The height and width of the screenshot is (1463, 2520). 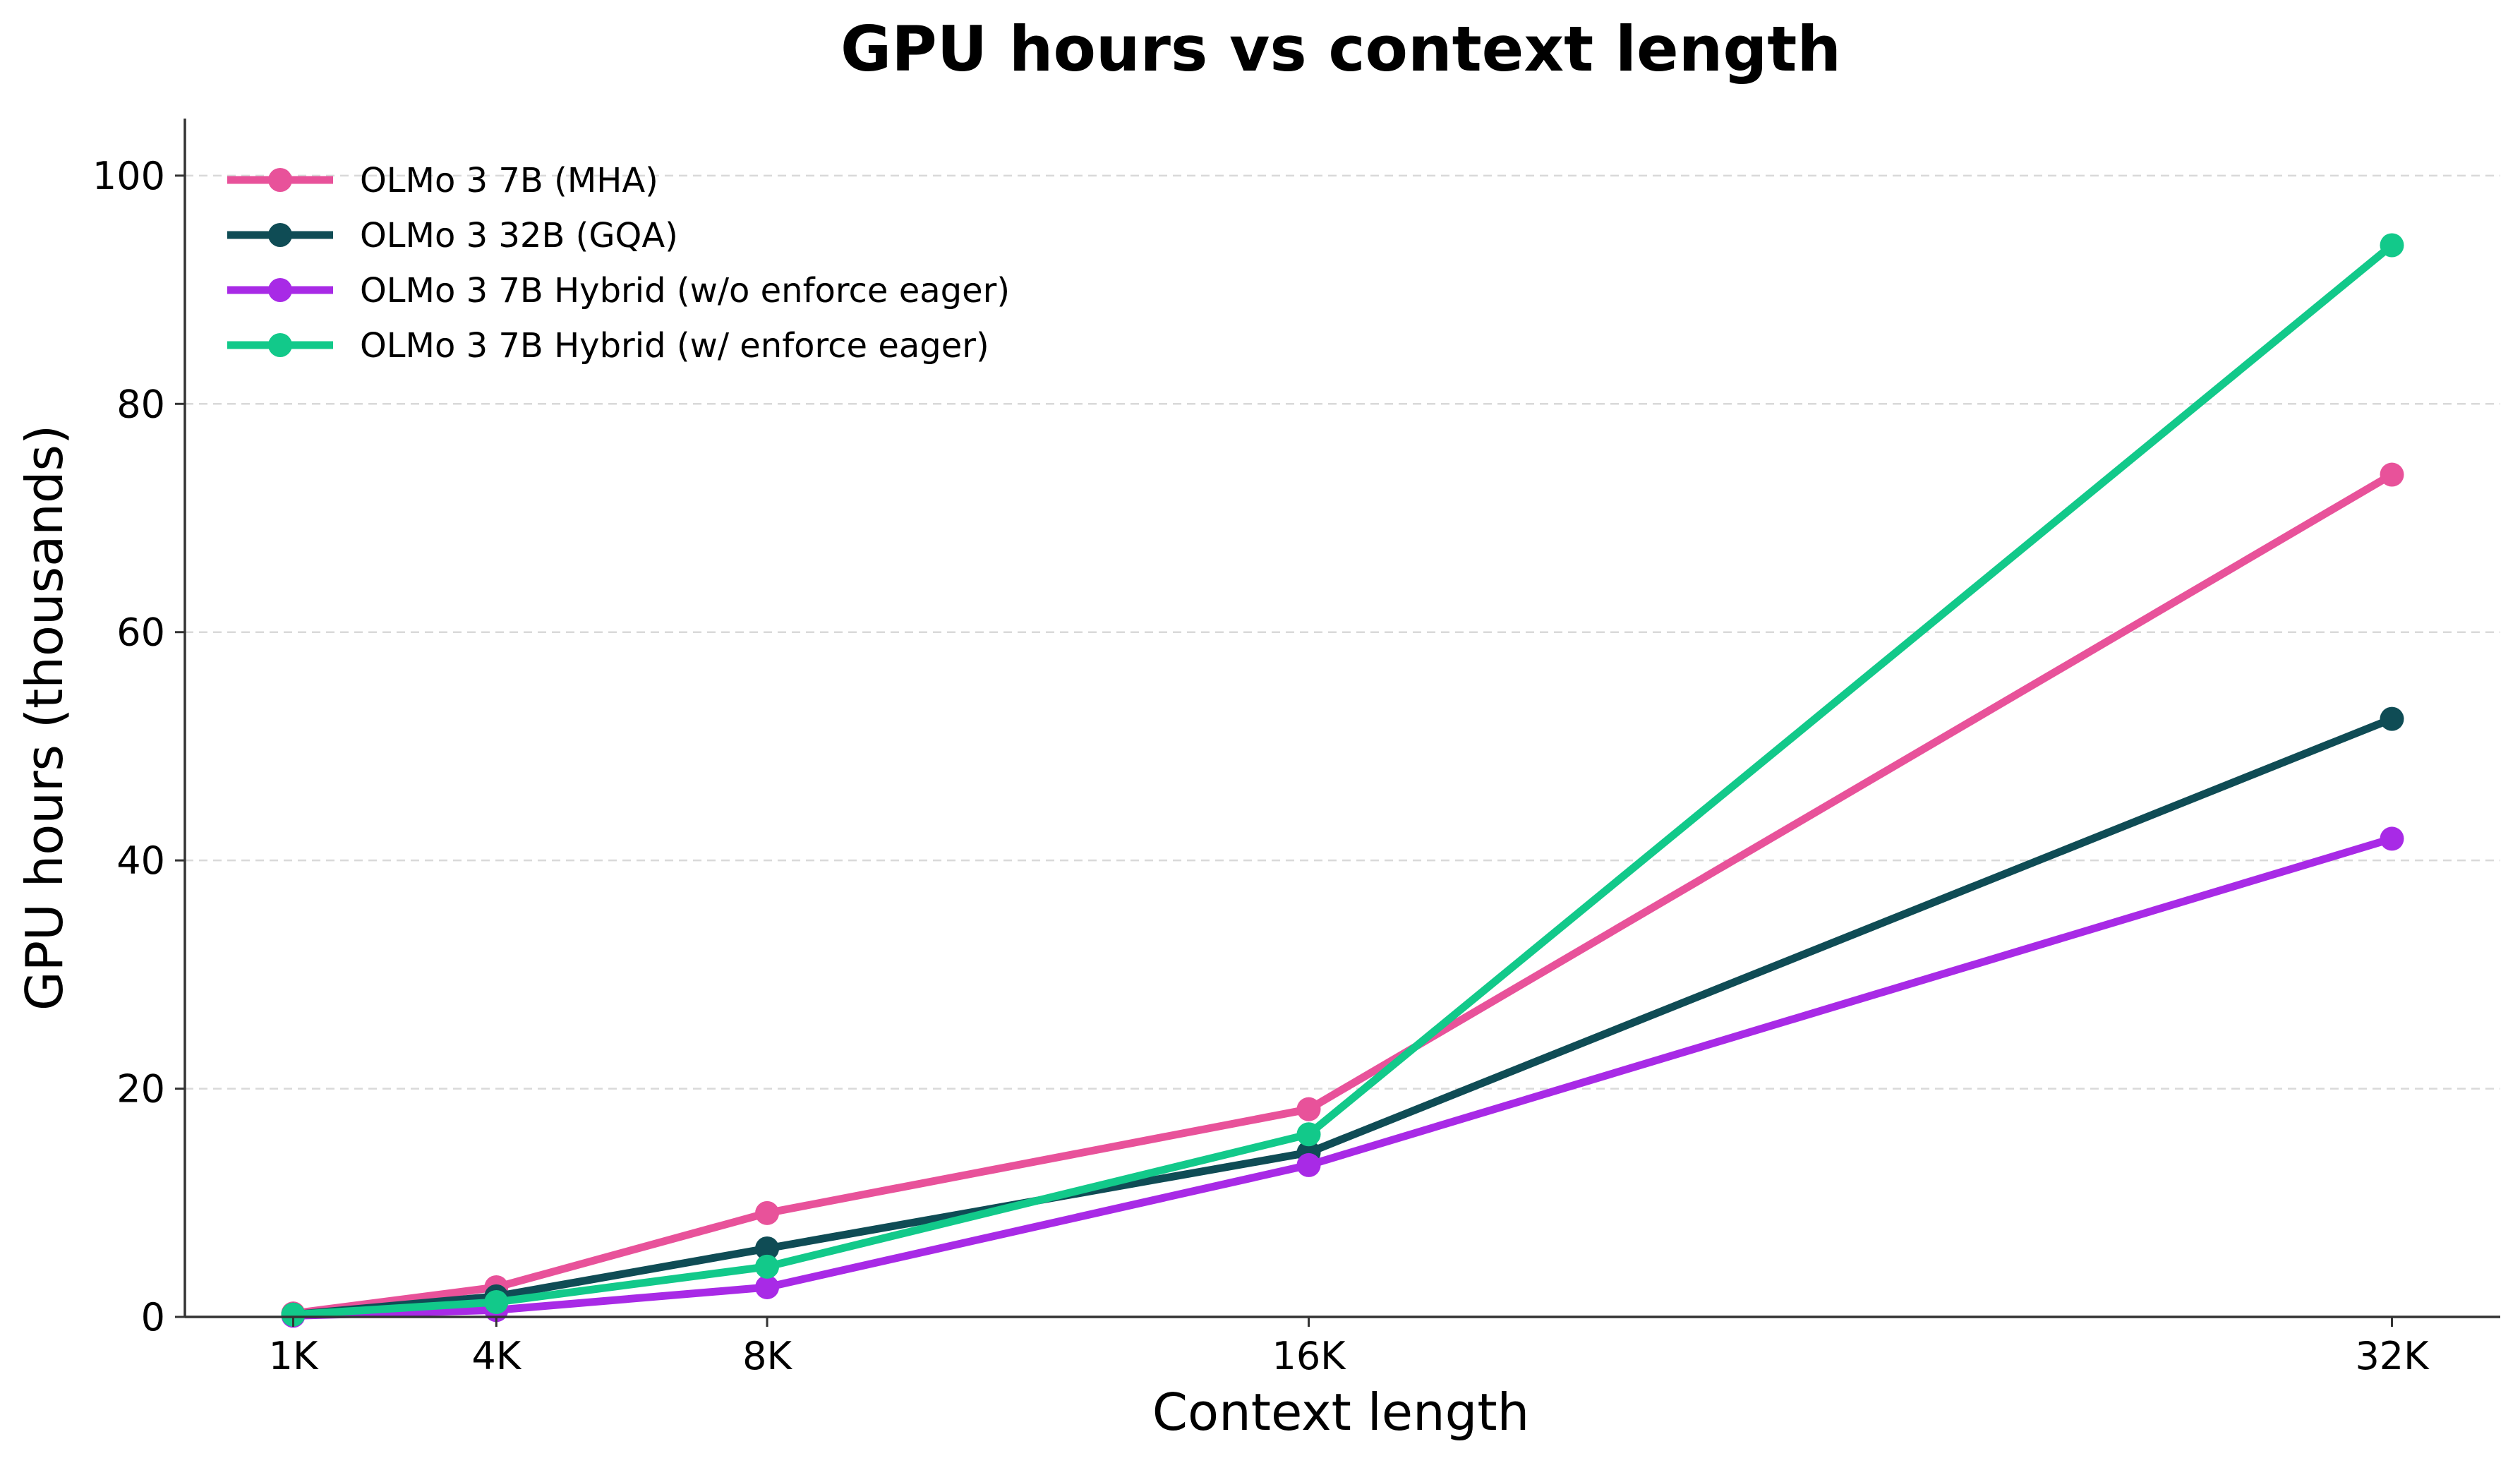 I want to click on y-tick-label: 60, so click(x=140, y=632).